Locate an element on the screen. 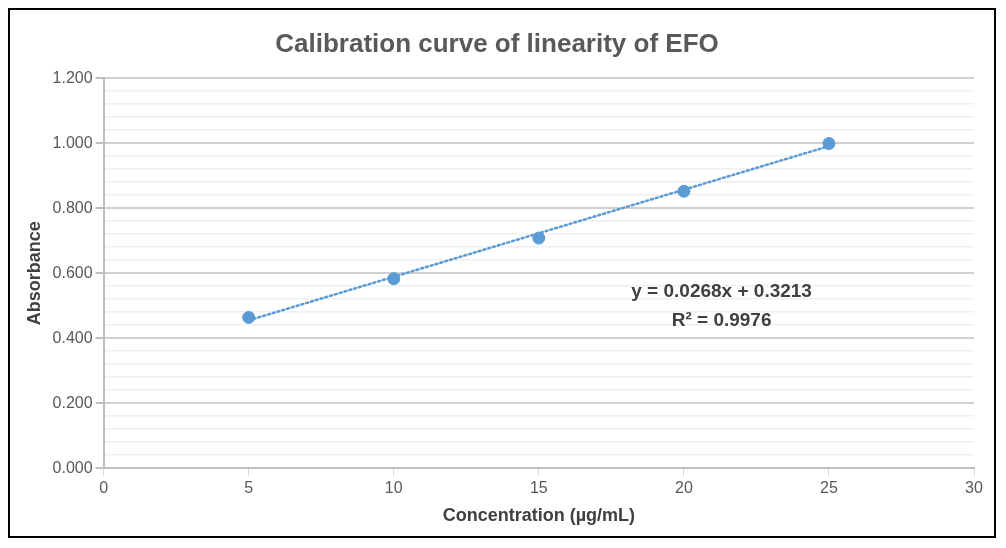  y-tick-label: 0.000 is located at coordinates (72, 467).